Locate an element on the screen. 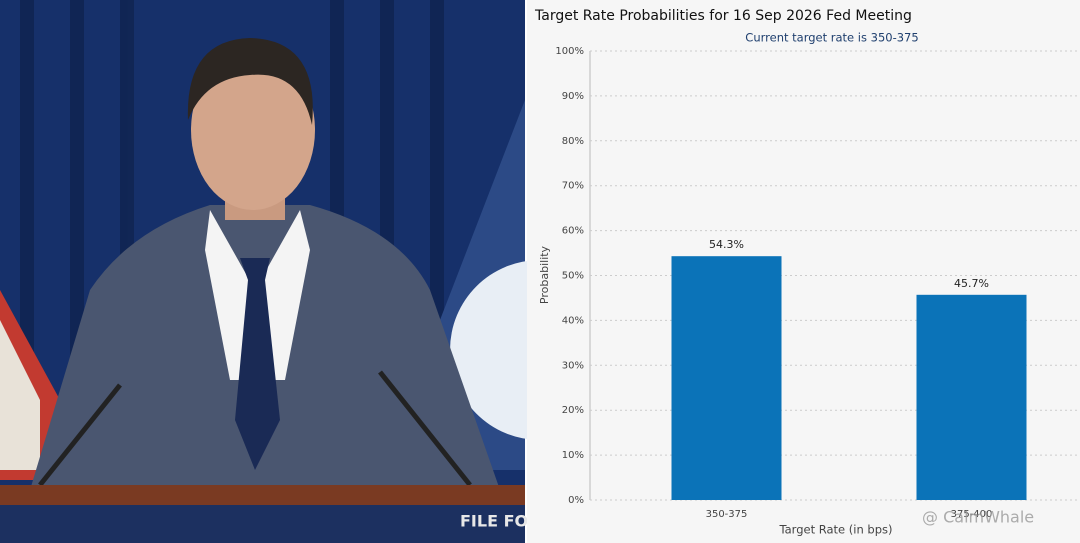  value-label: 45.7% is located at coordinates (971, 283).